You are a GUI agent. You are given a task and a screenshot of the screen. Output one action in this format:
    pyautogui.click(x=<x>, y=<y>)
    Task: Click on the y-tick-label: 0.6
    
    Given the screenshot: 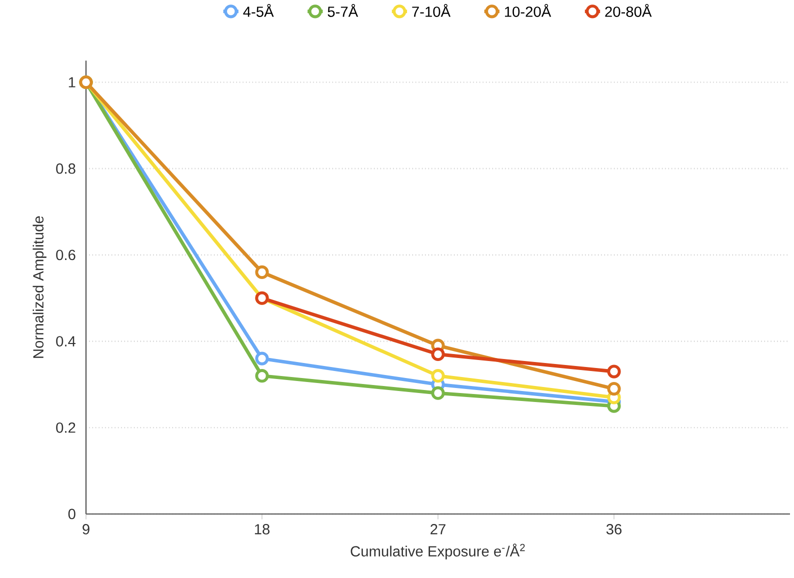 What is the action you would take?
    pyautogui.click(x=66, y=255)
    